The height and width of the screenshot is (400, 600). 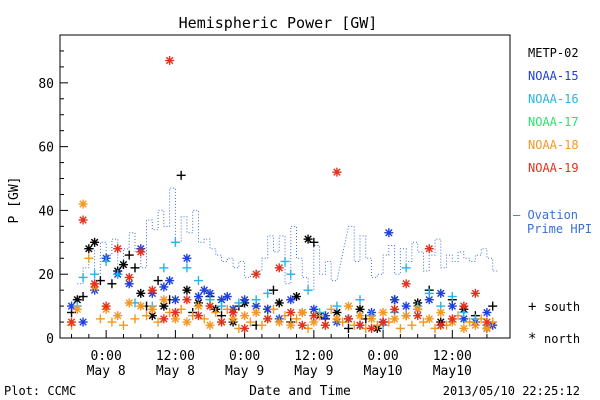 I want to click on legend-entry: NOAA-17, so click(x=553, y=122).